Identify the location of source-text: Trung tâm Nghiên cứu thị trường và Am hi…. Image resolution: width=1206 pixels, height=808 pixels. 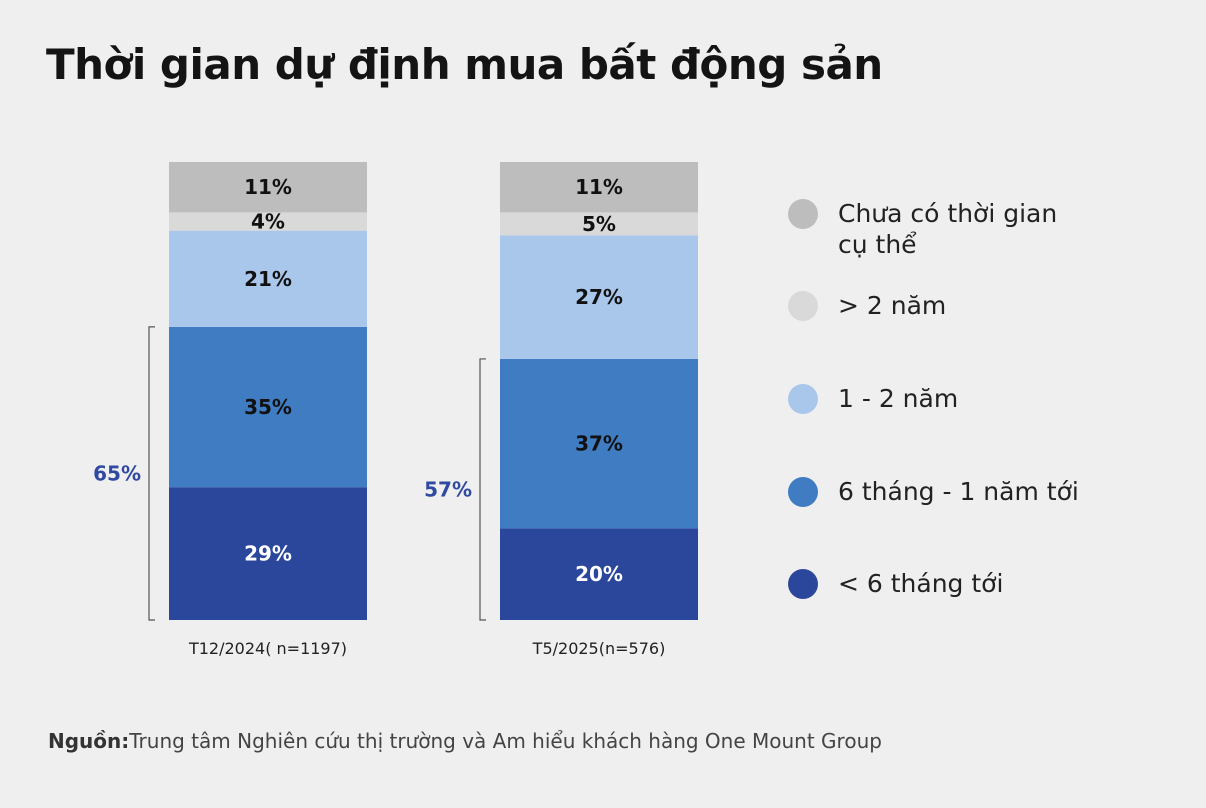
(505, 741).